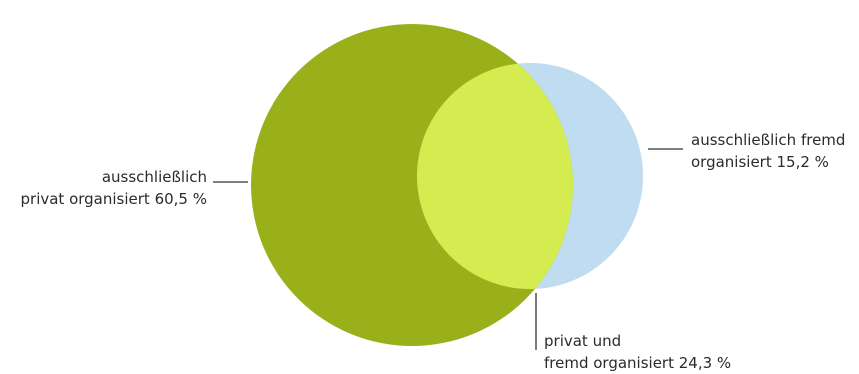 The height and width of the screenshot is (374, 859). What do you see at coordinates (583, 341) in the screenshot?
I see `overlap-label-line1: privat und` at bounding box center [583, 341].